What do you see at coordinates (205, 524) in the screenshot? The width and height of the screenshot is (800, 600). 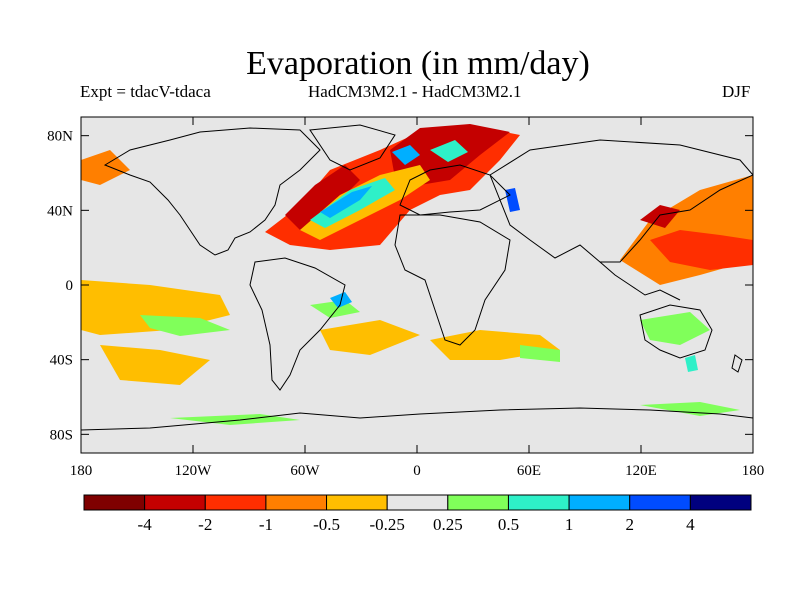 I see `colorbar-label: -2` at bounding box center [205, 524].